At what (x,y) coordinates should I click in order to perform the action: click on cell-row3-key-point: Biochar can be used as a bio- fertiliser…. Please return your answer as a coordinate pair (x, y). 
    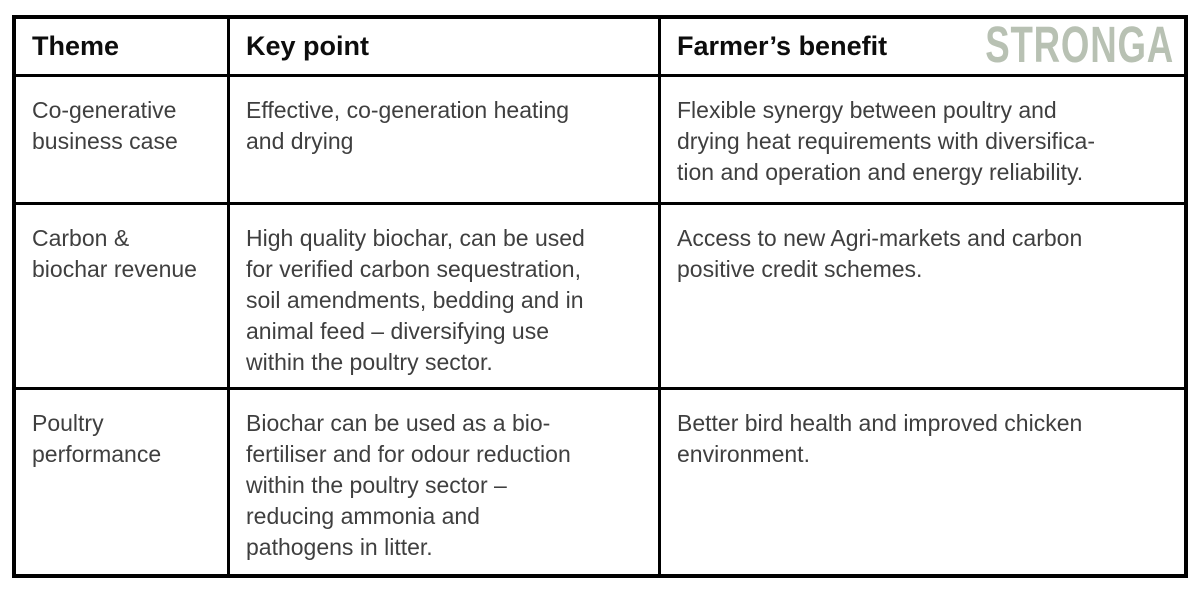
    Looking at the image, I should click on (445, 482).